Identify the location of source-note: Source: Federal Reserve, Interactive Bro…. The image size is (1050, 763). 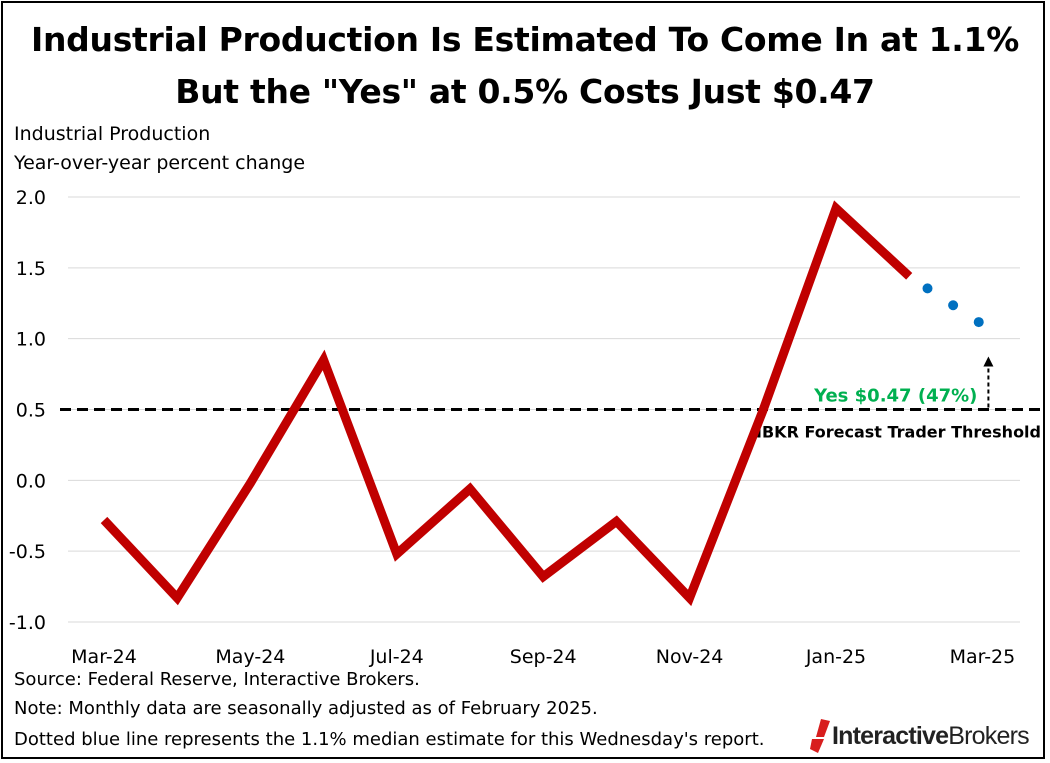
(217, 679).